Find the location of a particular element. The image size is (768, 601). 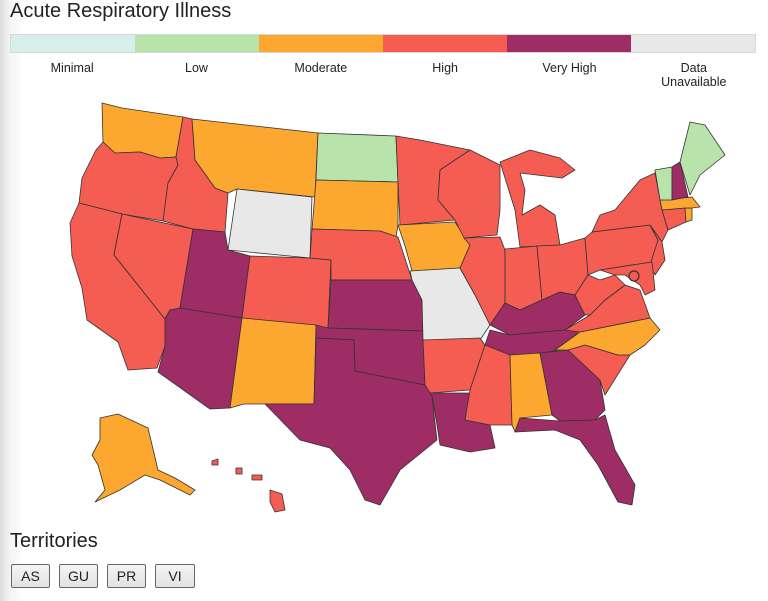

legend-swatch-very-high is located at coordinates (569, 43).